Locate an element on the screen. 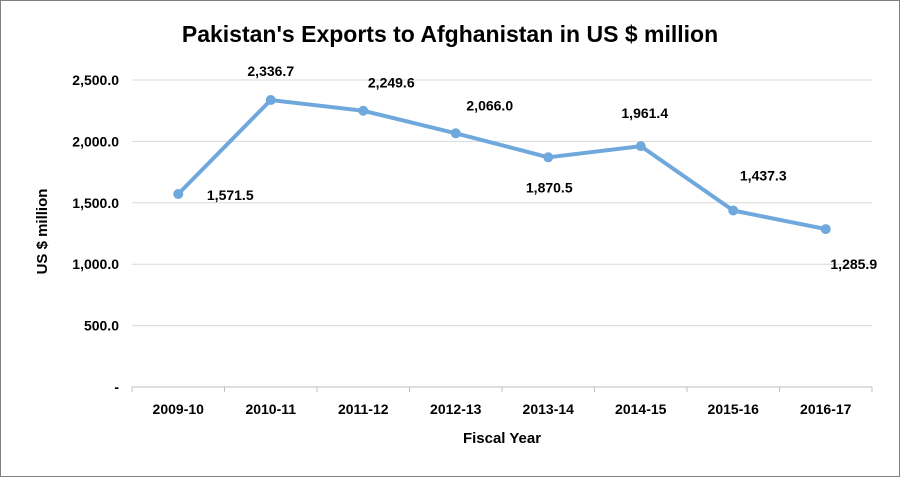 This screenshot has height=477, width=900. x-tick-label: 2009-10 is located at coordinates (179, 409).